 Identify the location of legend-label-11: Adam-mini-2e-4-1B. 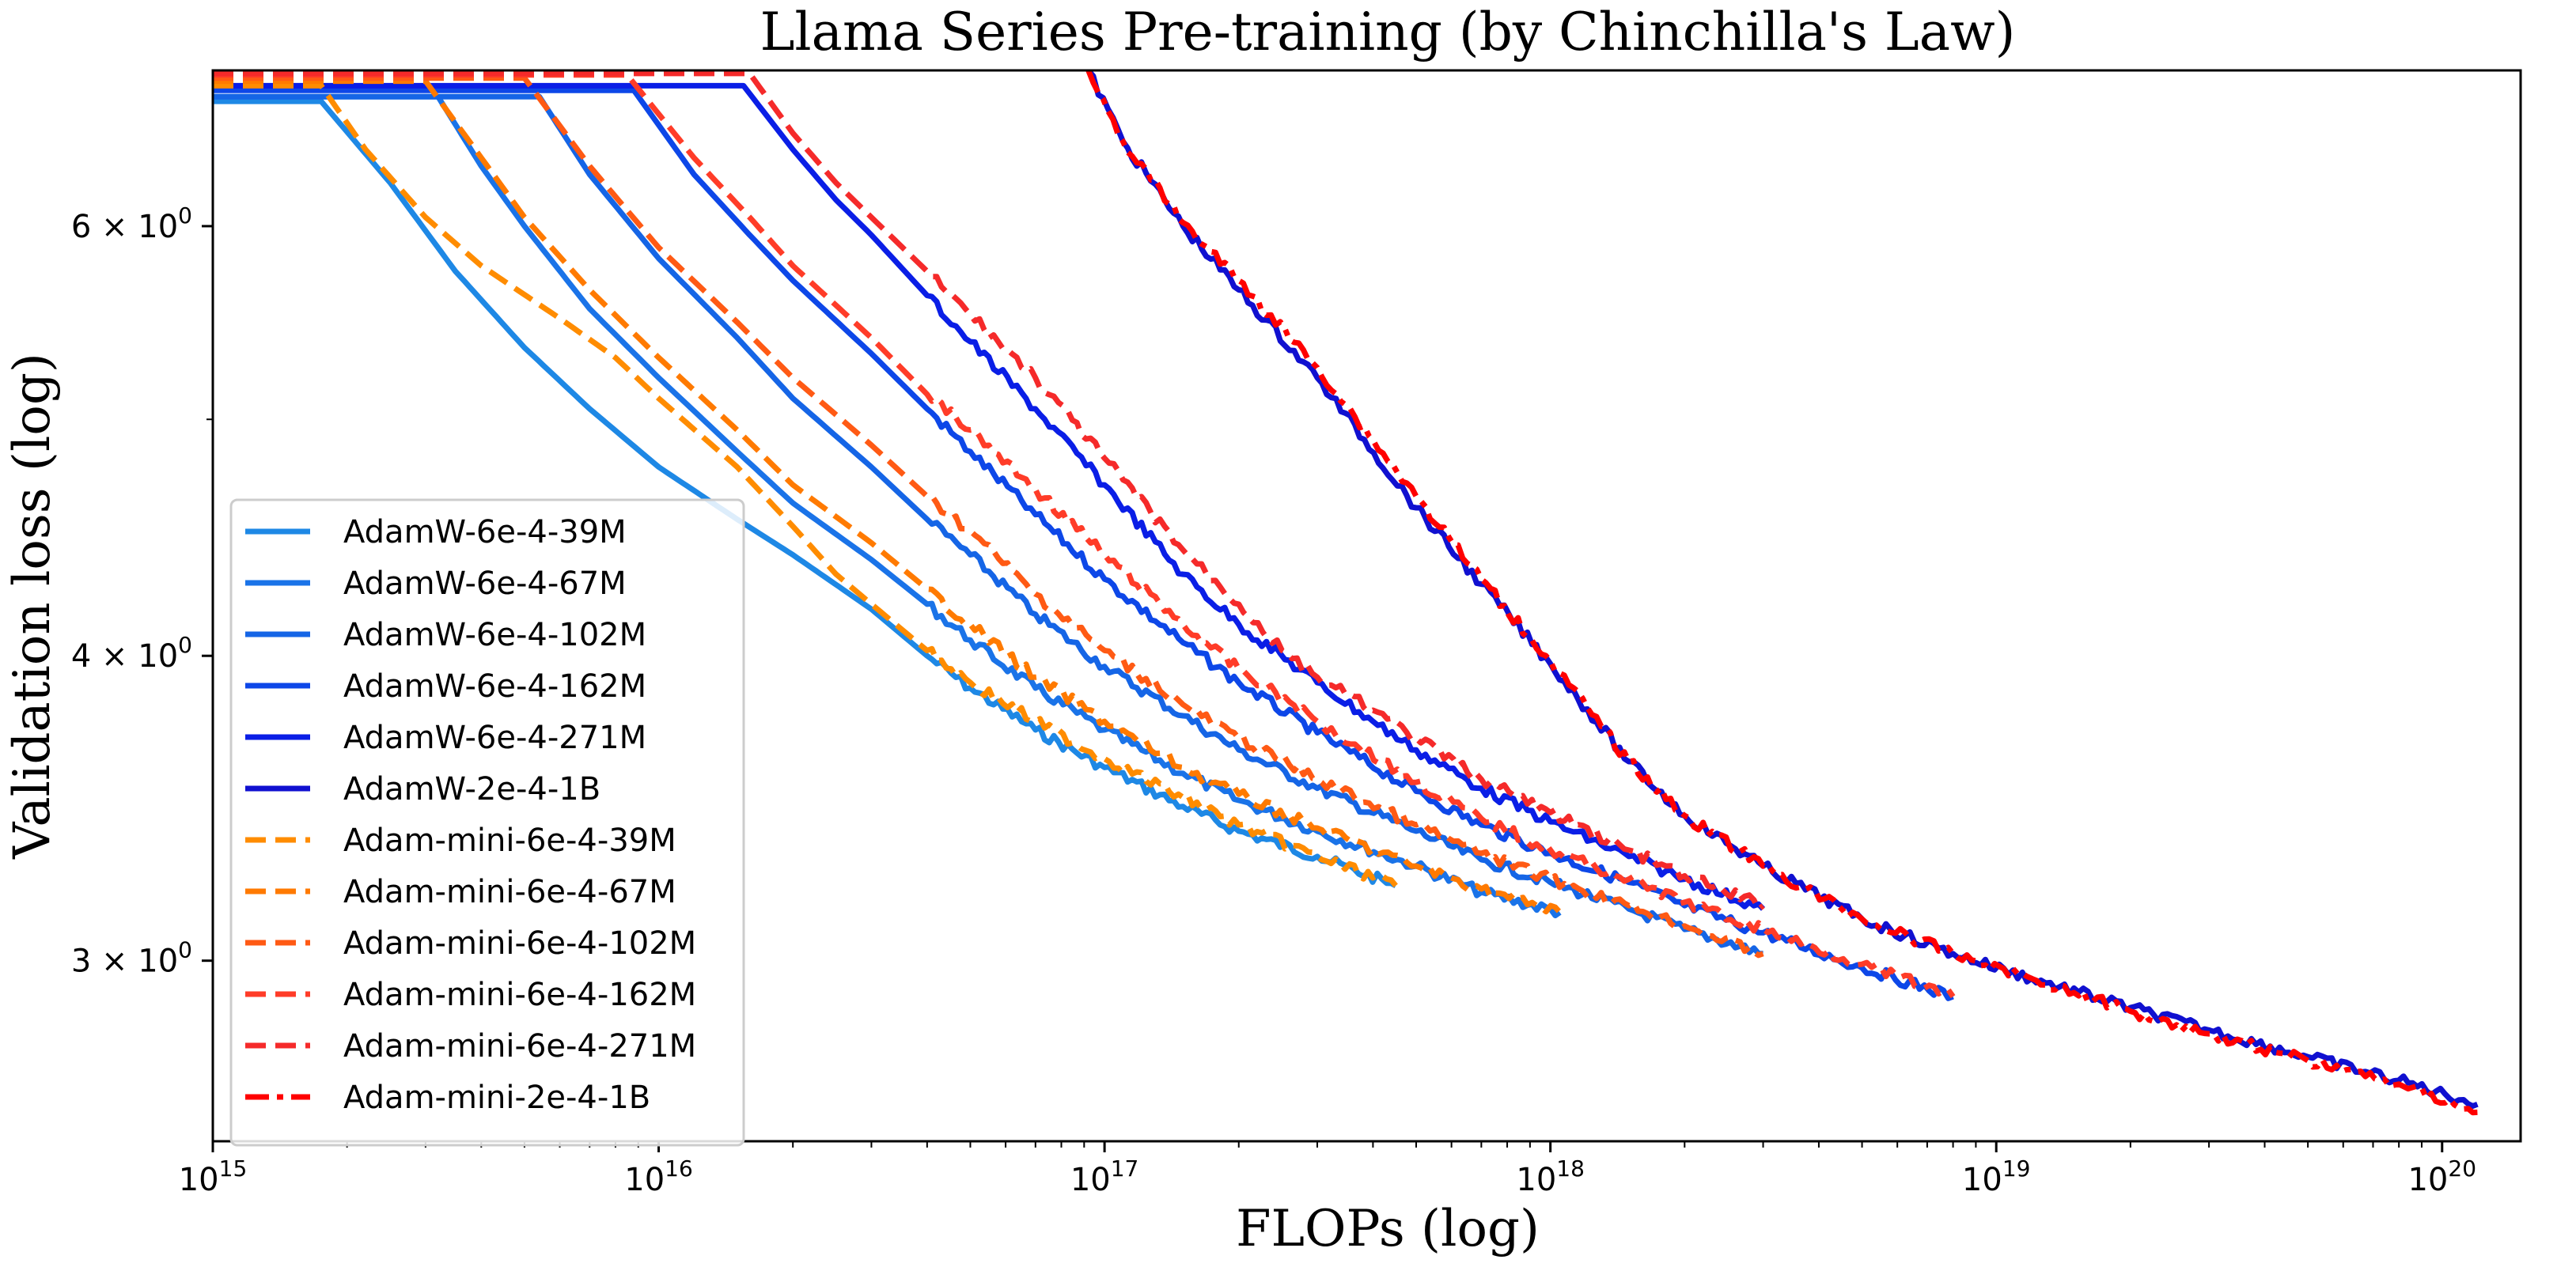
(496, 1098).